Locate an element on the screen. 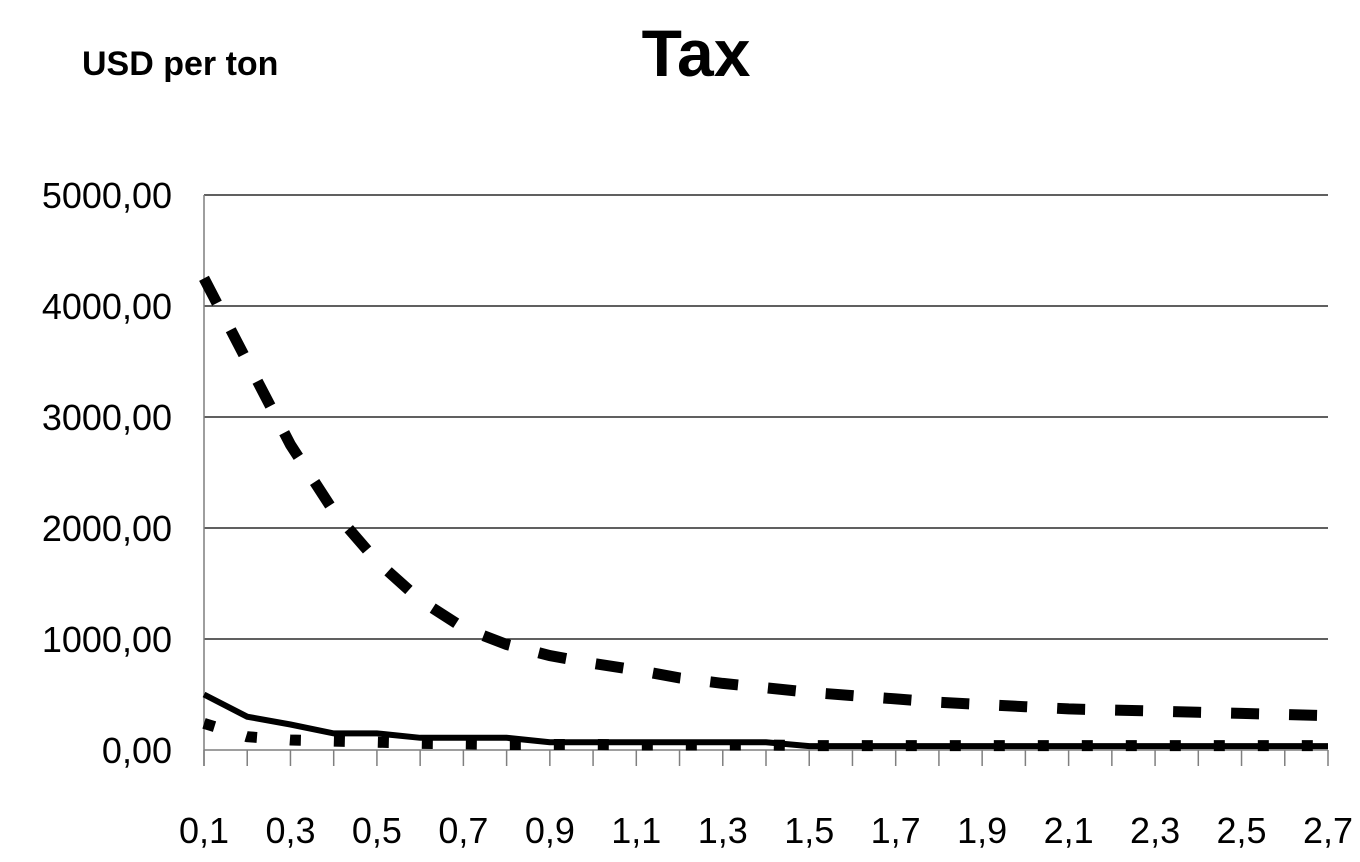  x-tick-label: 1,7 is located at coordinates (896, 830).